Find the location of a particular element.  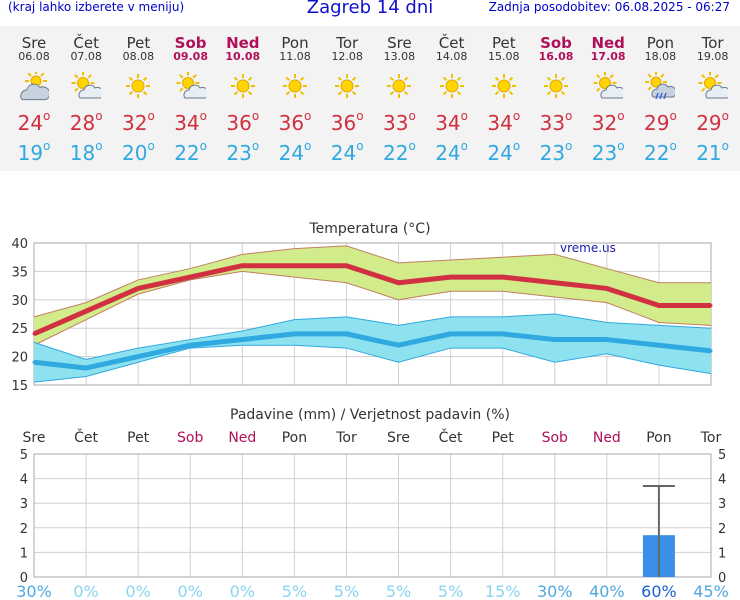

min-temp-range-band-edge is located at coordinates (372, 363).